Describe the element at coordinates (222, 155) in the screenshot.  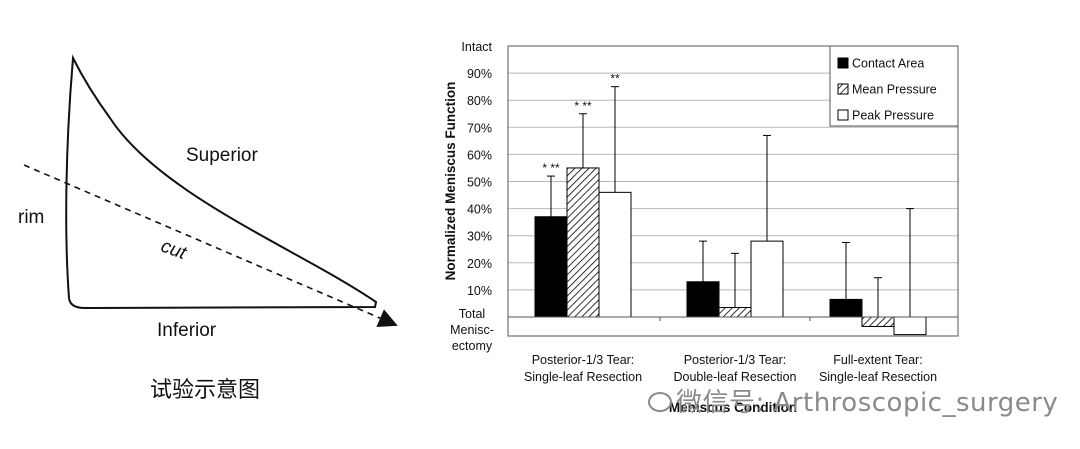
I see `label-superior: Superior` at that location.